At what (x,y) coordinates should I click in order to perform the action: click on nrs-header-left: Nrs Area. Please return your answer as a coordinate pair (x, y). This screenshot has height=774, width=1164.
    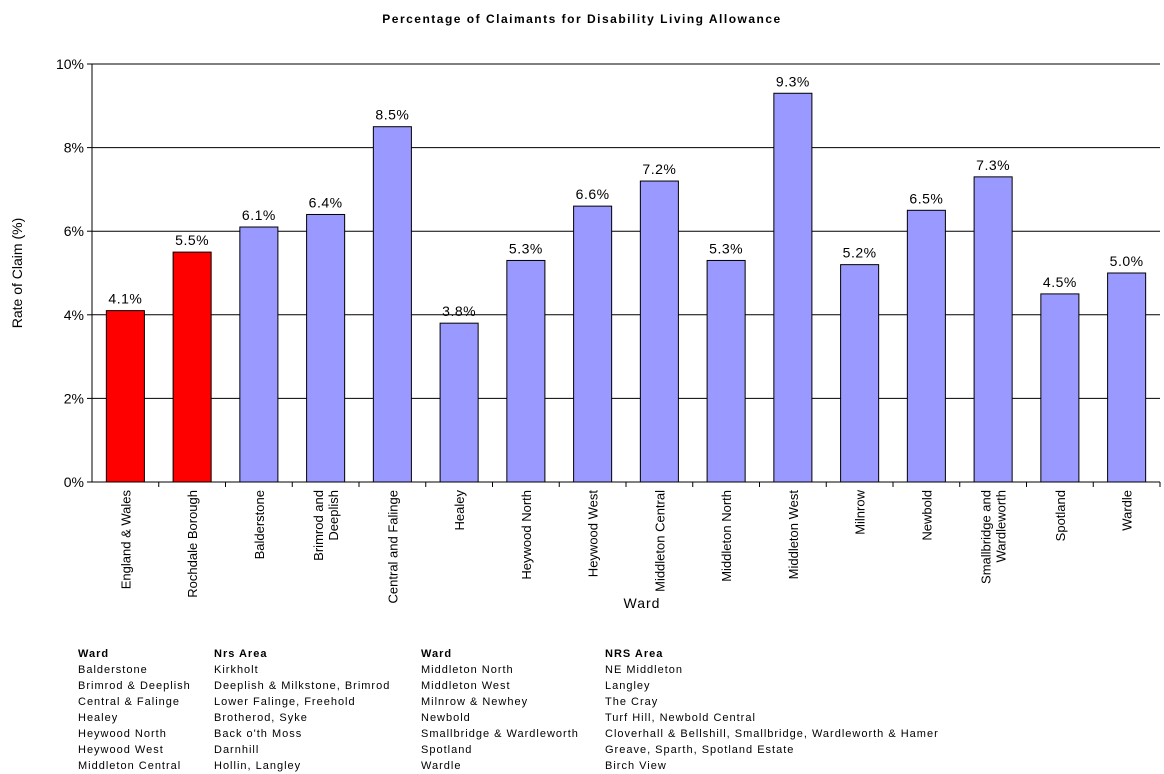
    Looking at the image, I should click on (241, 654).